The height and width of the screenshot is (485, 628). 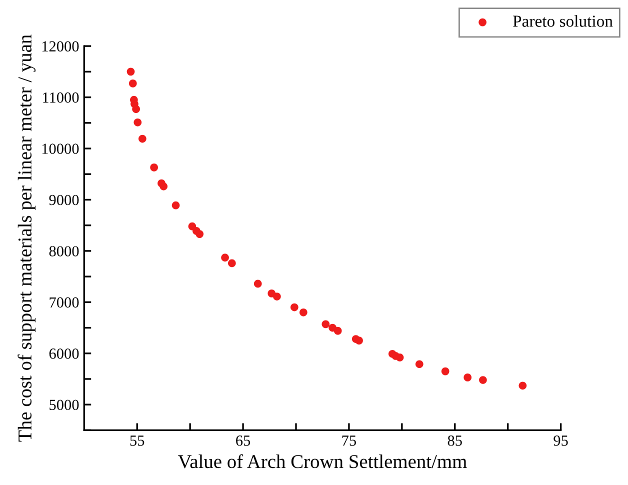 I want to click on y-tick-label: 7000, so click(x=64, y=302).